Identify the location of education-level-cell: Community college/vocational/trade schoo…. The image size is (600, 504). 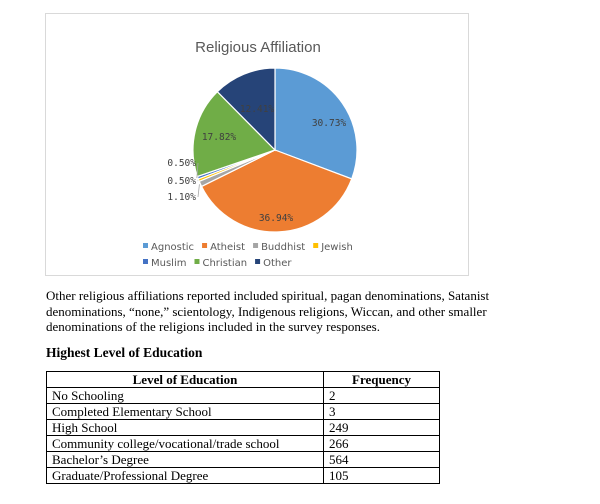
(185, 443).